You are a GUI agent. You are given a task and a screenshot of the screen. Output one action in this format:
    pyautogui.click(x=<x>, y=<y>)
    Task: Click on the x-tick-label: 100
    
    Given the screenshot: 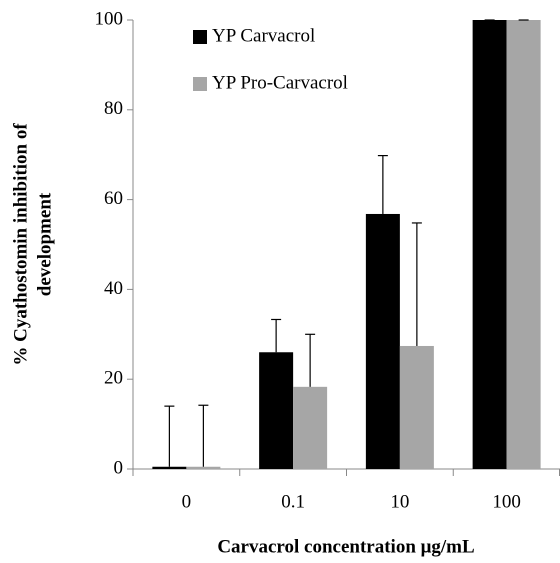 What is the action you would take?
    pyautogui.click(x=506, y=501)
    